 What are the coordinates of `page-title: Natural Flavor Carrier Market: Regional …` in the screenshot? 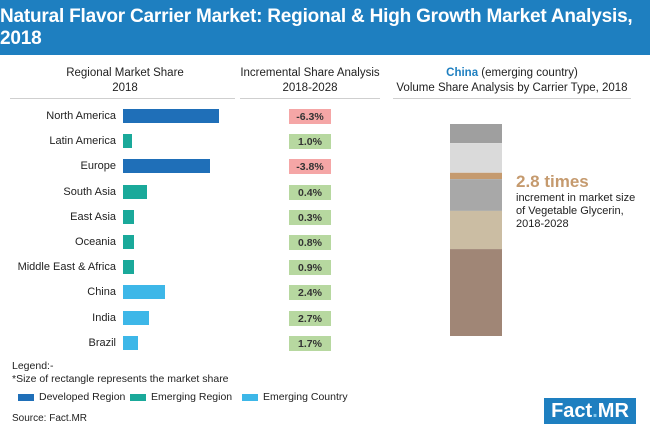 It's located at (316, 27).